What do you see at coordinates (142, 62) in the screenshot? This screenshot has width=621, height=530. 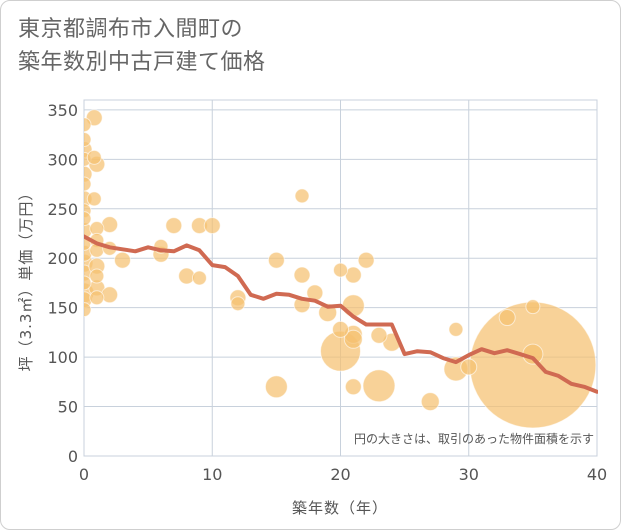 I see `chart-title-line-2: 築年数別中古戸建て価格` at bounding box center [142, 62].